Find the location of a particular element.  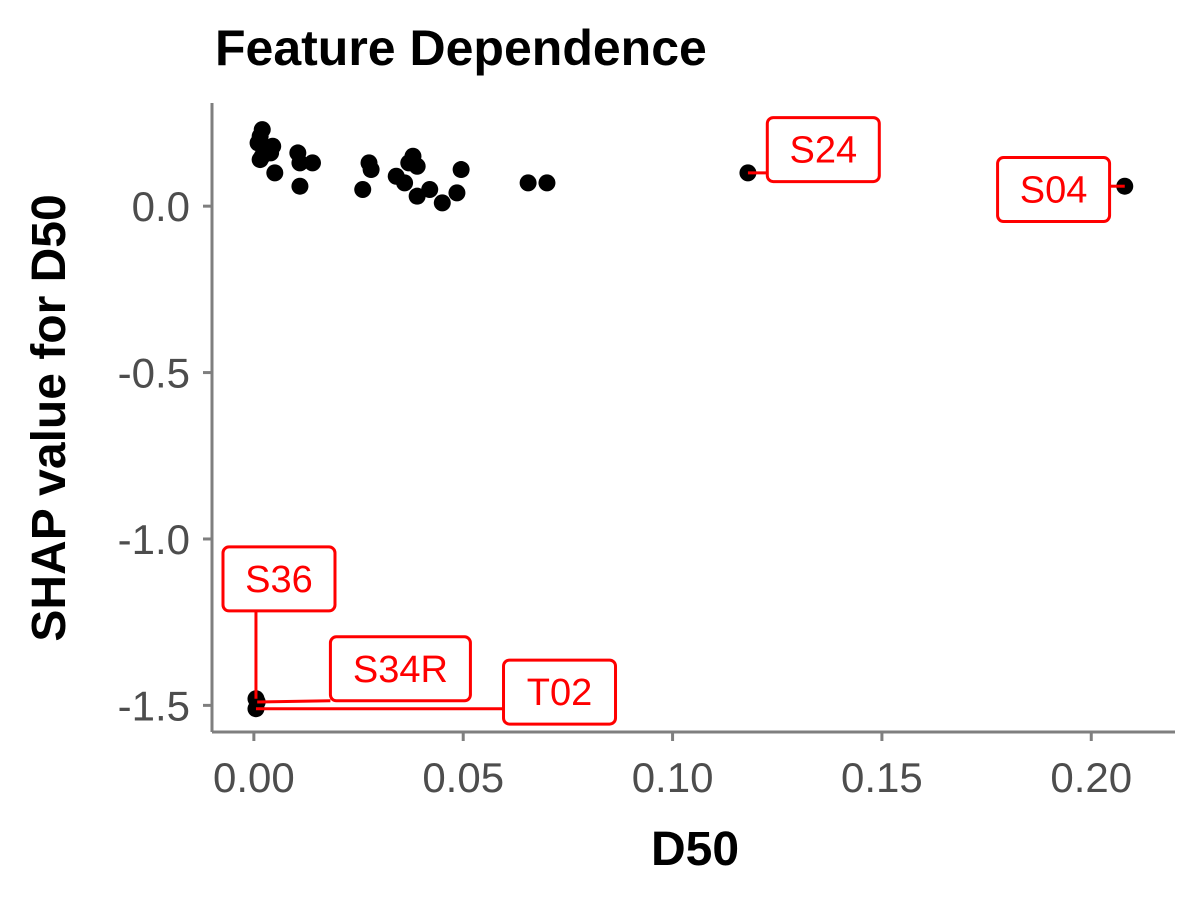

y-tick-label: -1.5 is located at coordinates (154, 705).